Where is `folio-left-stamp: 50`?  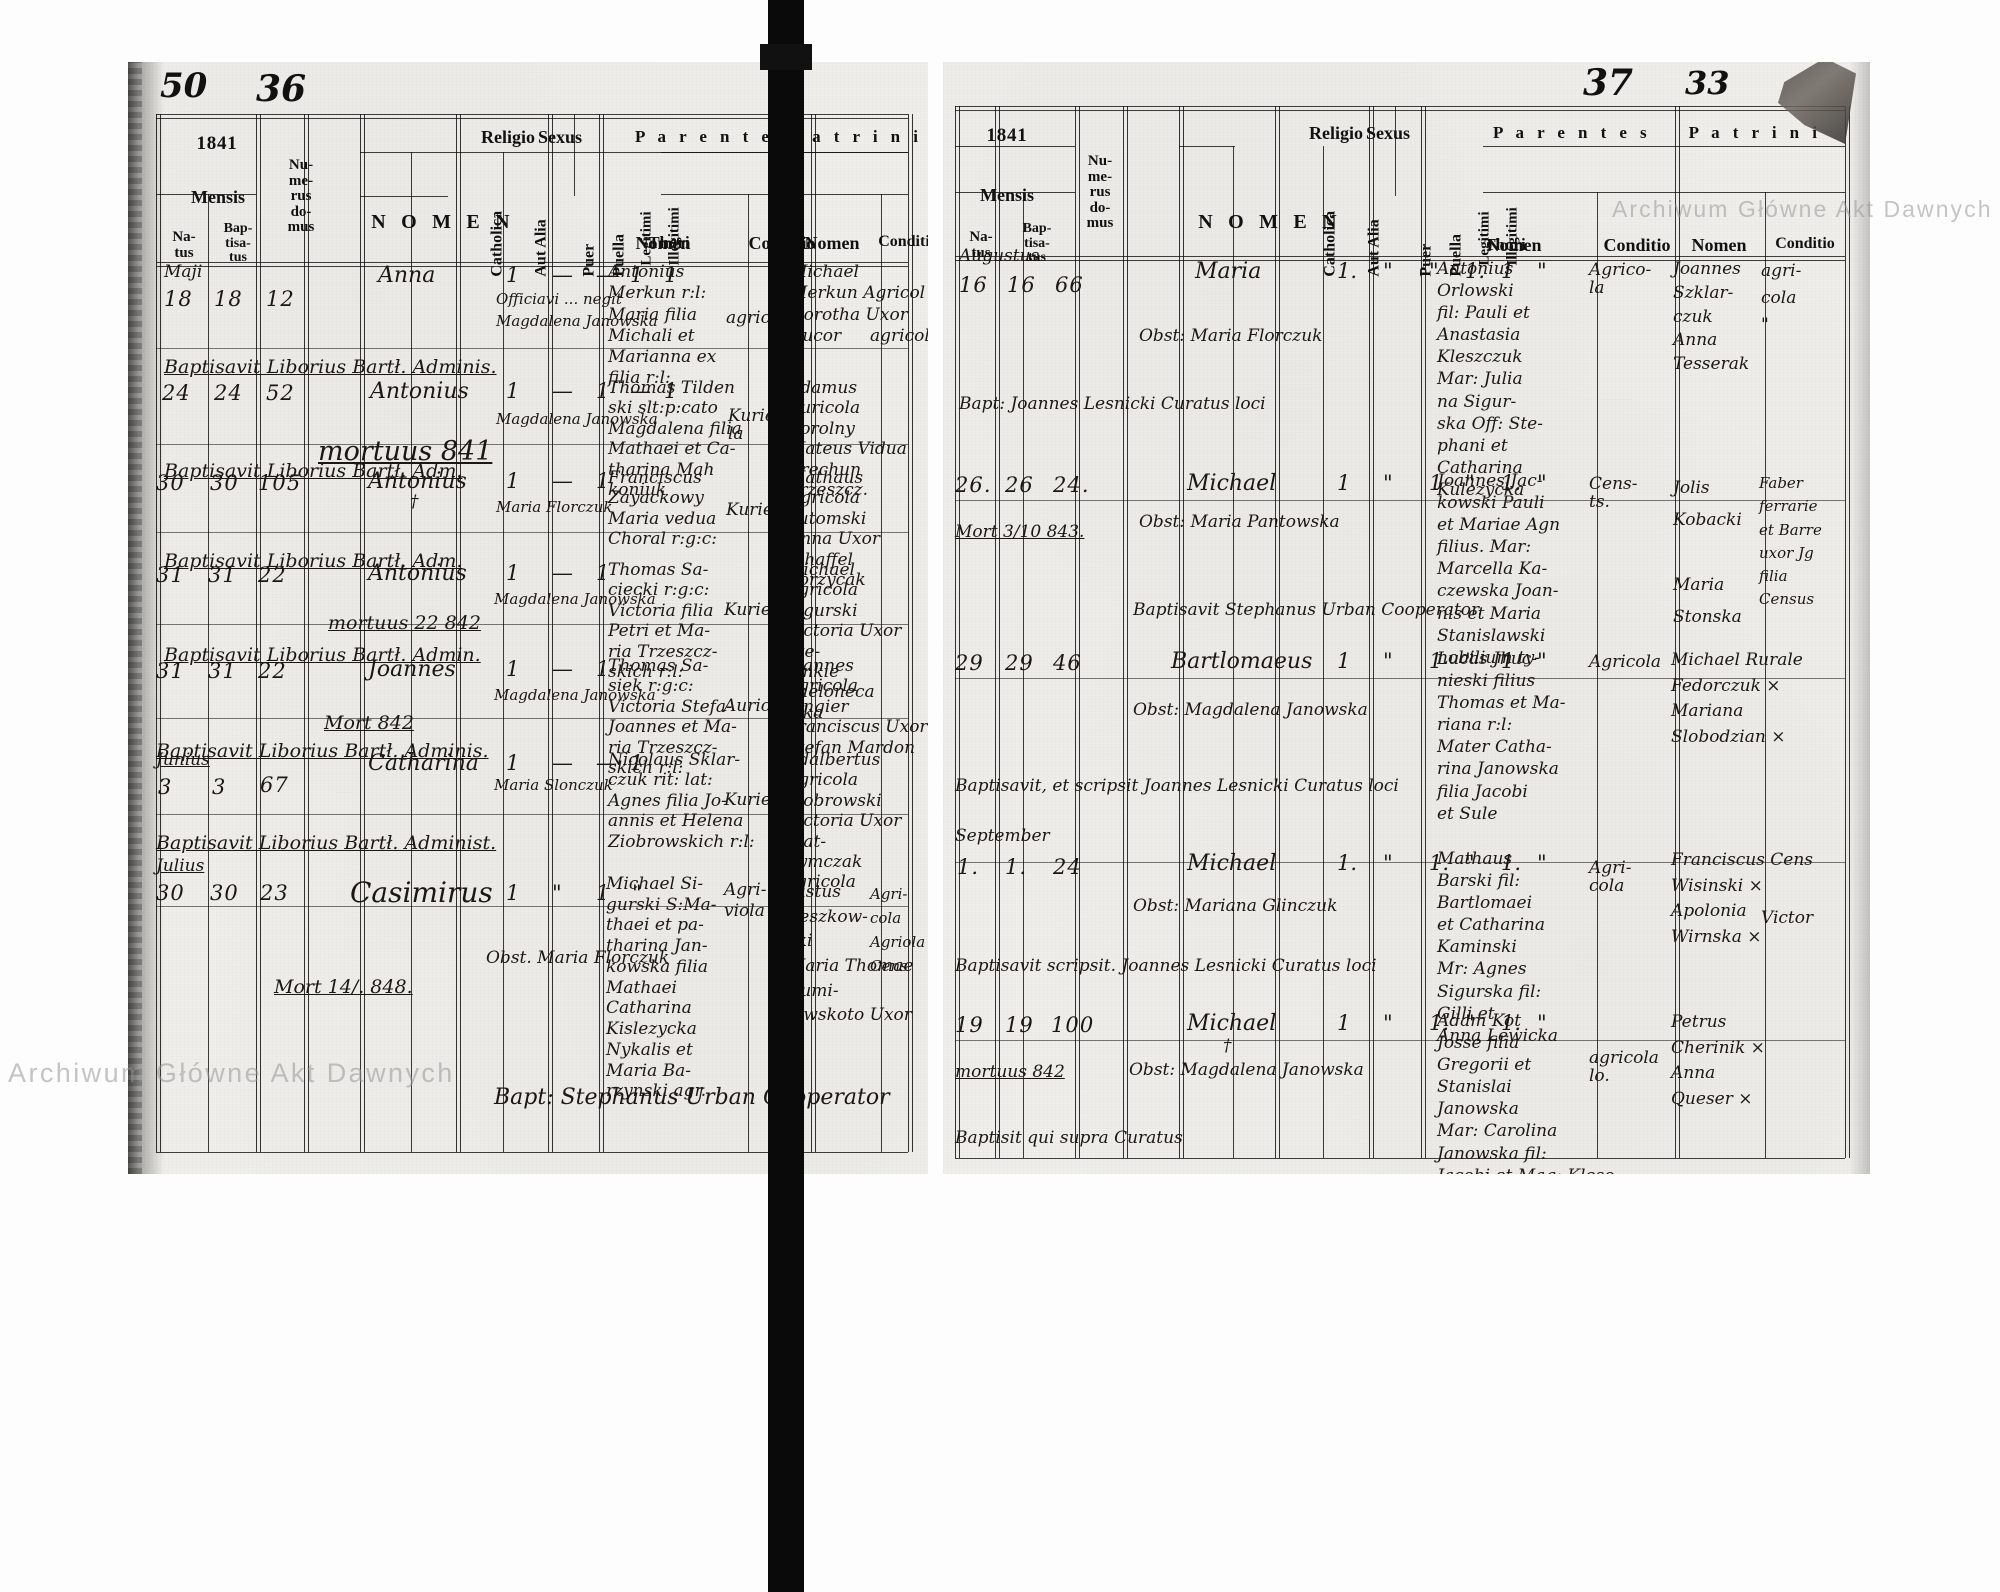
folio-left-stamp: 50 is located at coordinates (184, 86).